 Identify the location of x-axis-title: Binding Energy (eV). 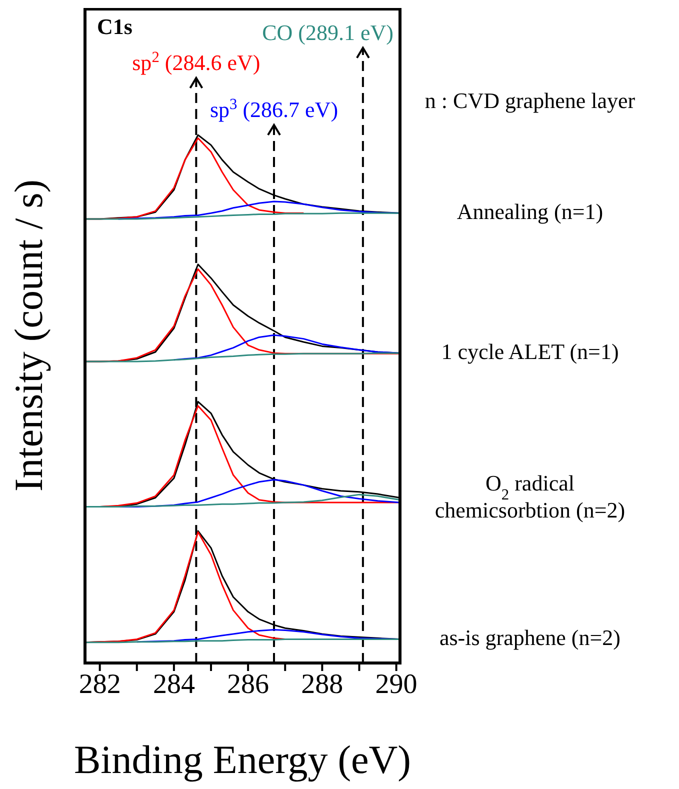
(242, 759).